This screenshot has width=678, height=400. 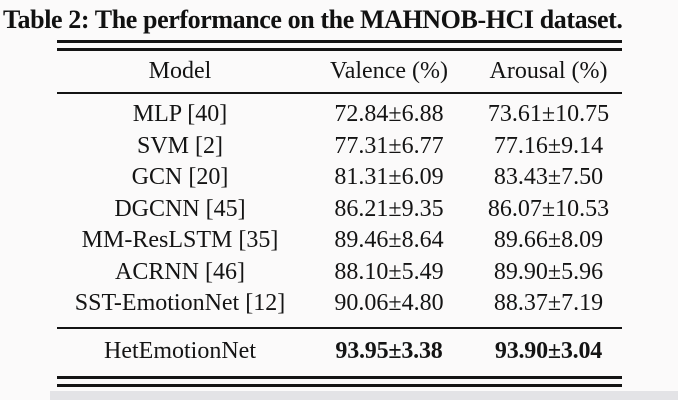 What do you see at coordinates (548, 271) in the screenshot?
I see `cell-arousal: 89.90±5.96` at bounding box center [548, 271].